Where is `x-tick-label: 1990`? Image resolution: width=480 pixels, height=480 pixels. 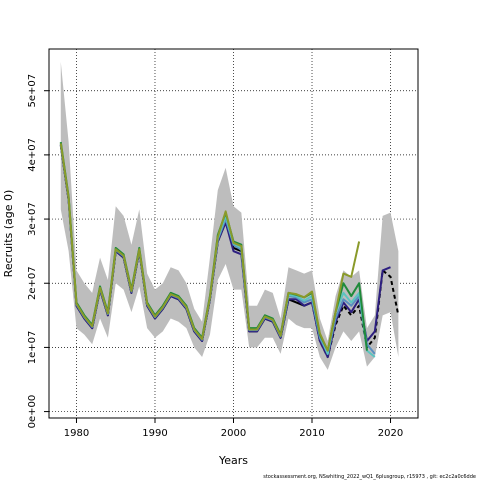 x-tick-label: 1990 is located at coordinates (154, 433).